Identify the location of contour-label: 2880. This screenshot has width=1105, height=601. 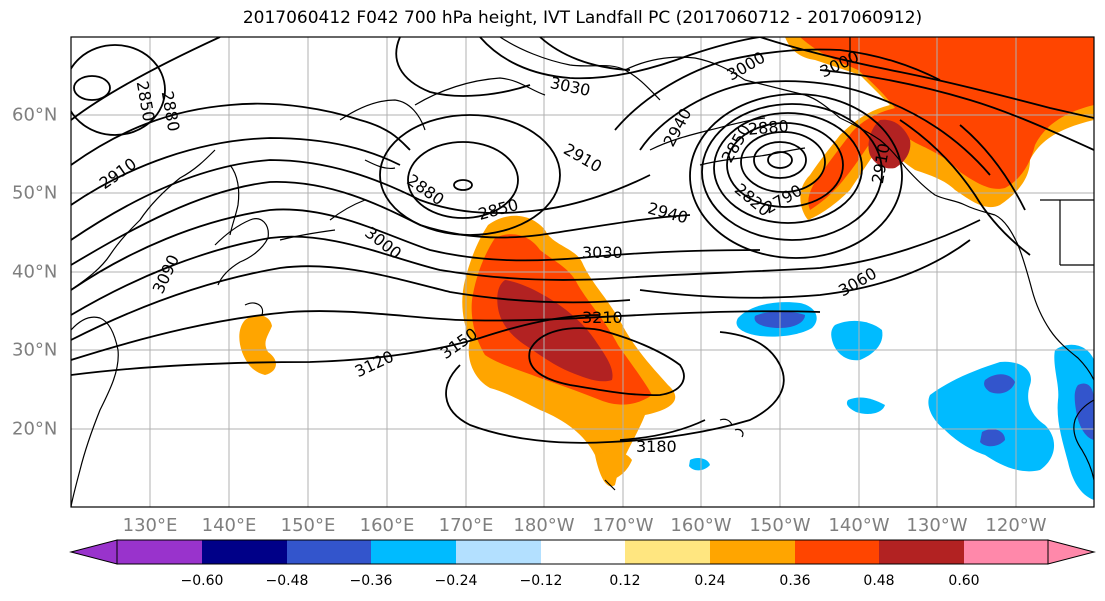
(768, 127).